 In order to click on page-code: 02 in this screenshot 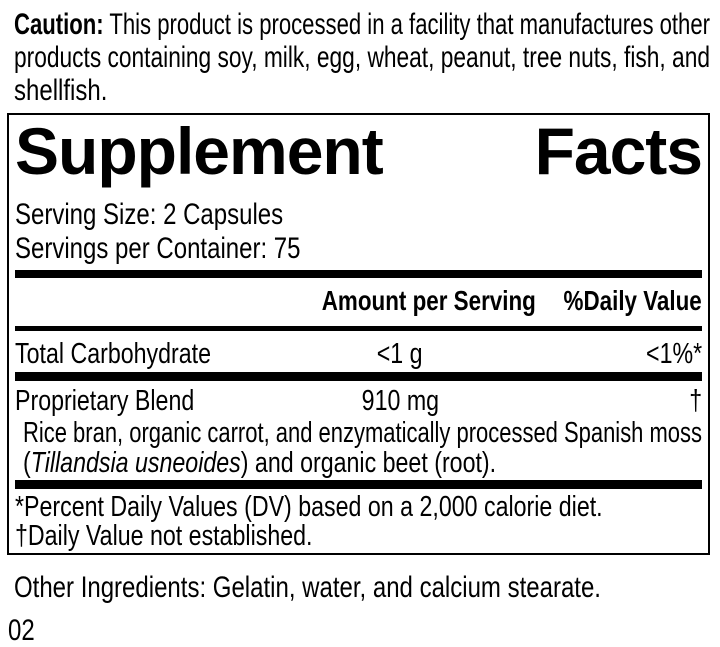, I will do `click(21, 630)`.